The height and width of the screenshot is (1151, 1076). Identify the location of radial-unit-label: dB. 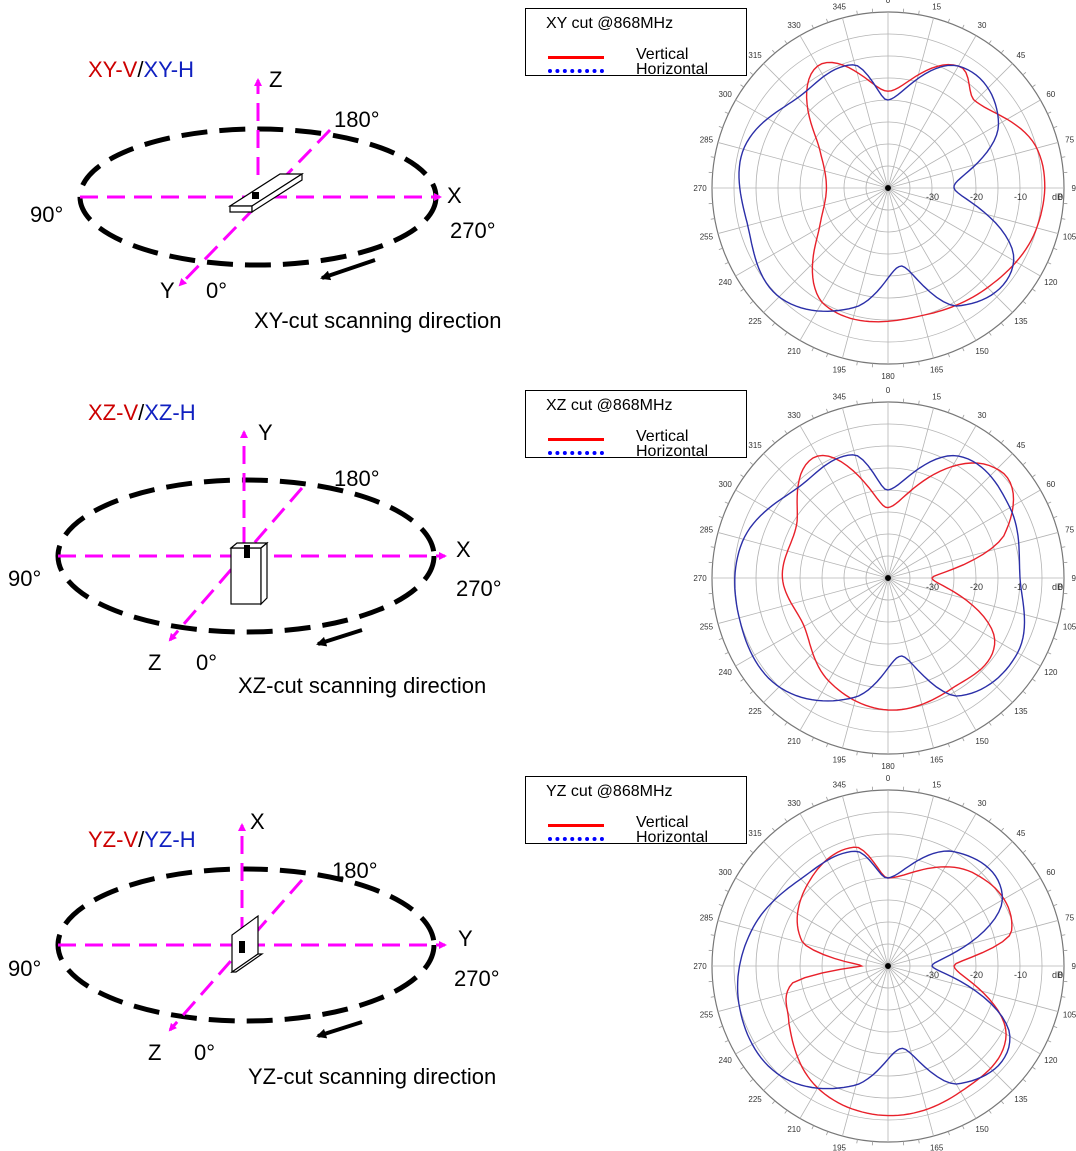
(1057, 975).